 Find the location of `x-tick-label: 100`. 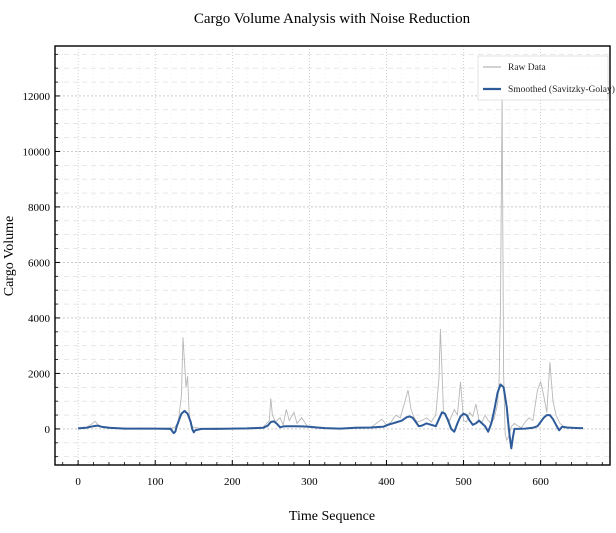

x-tick-label: 100 is located at coordinates (155, 482).